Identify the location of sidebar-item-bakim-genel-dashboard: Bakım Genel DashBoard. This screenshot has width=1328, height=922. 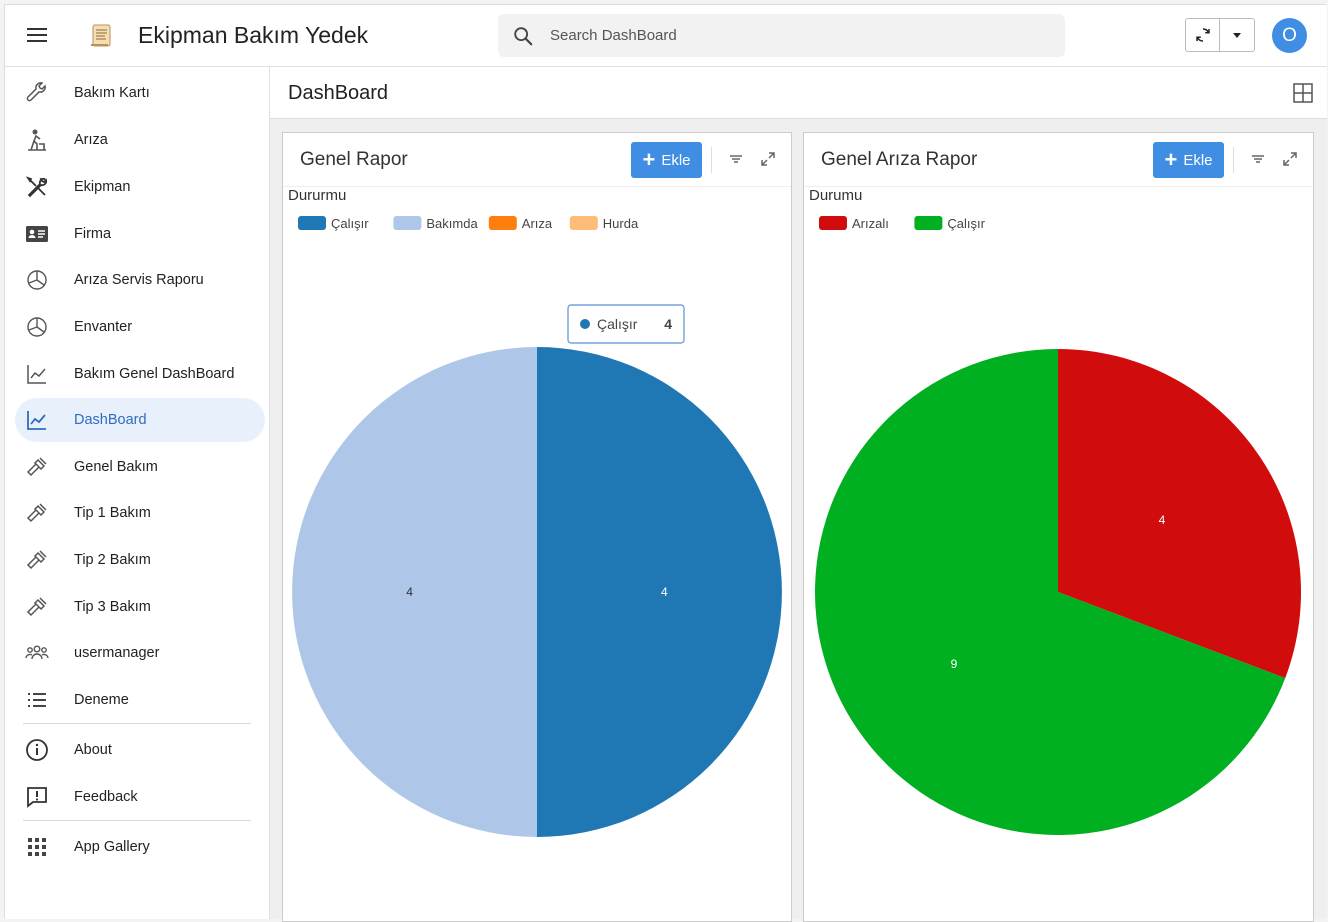
(140, 374).